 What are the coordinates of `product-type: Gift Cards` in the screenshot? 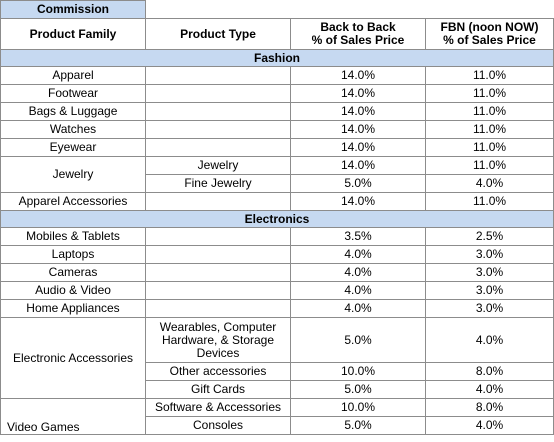 It's located at (218, 389).